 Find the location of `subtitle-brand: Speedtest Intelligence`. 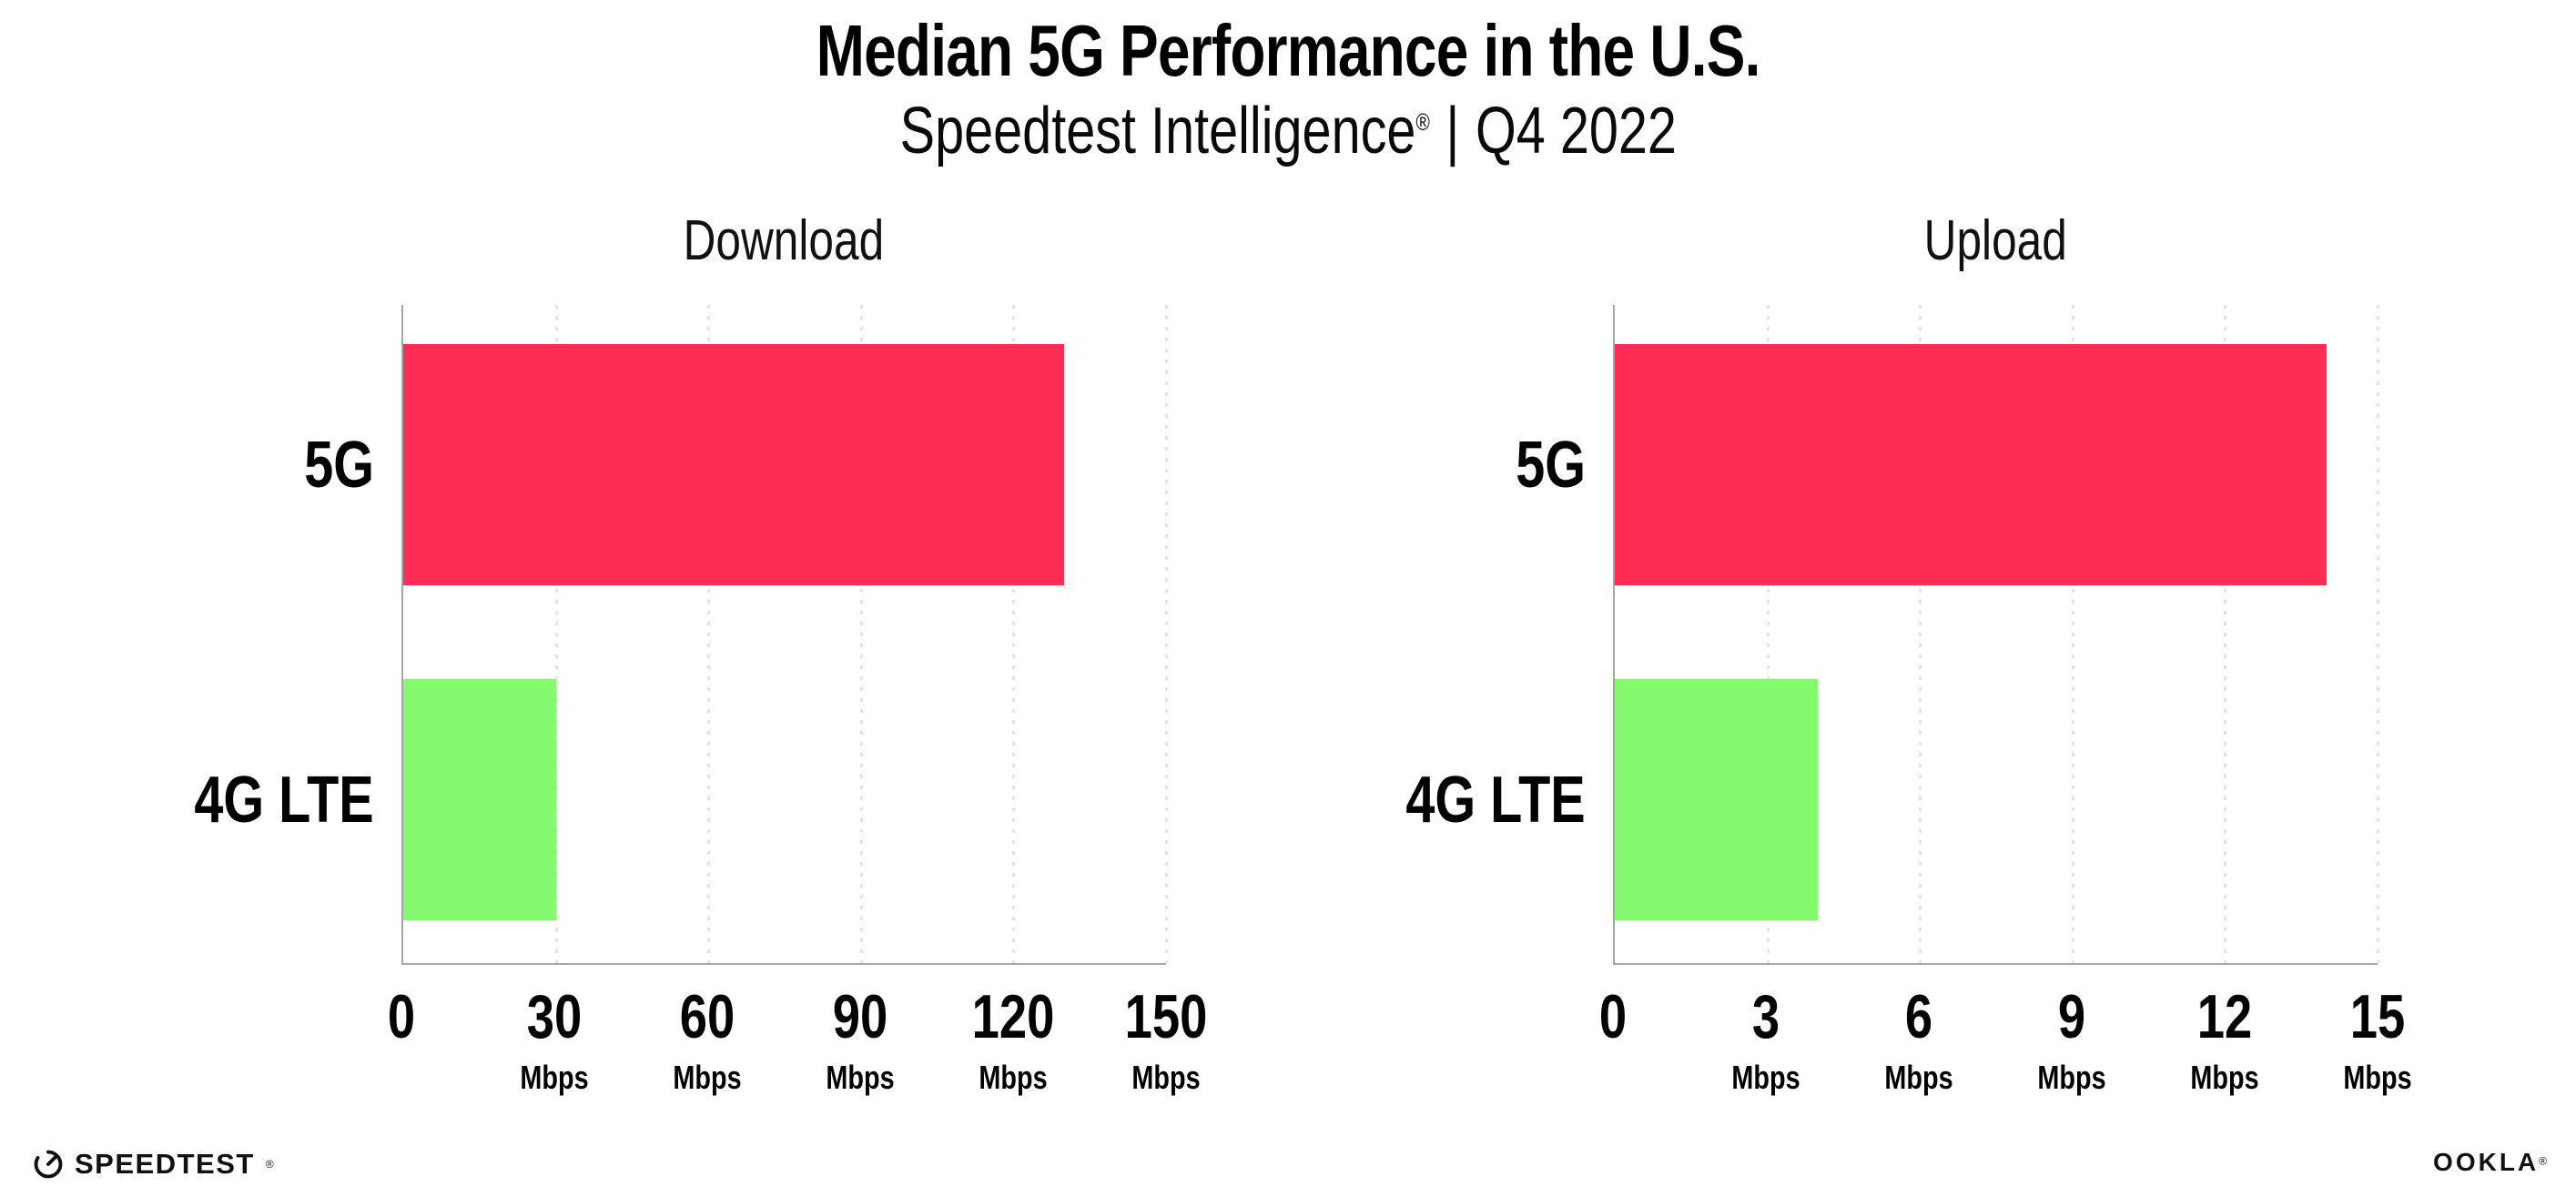

subtitle-brand: Speedtest Intelligence is located at coordinates (1157, 131).